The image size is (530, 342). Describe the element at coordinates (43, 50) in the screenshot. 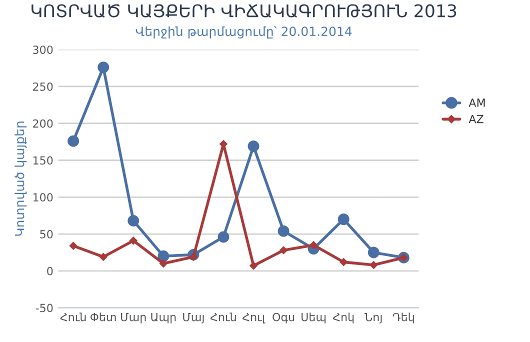

I see `y-tick-label: 300` at that location.